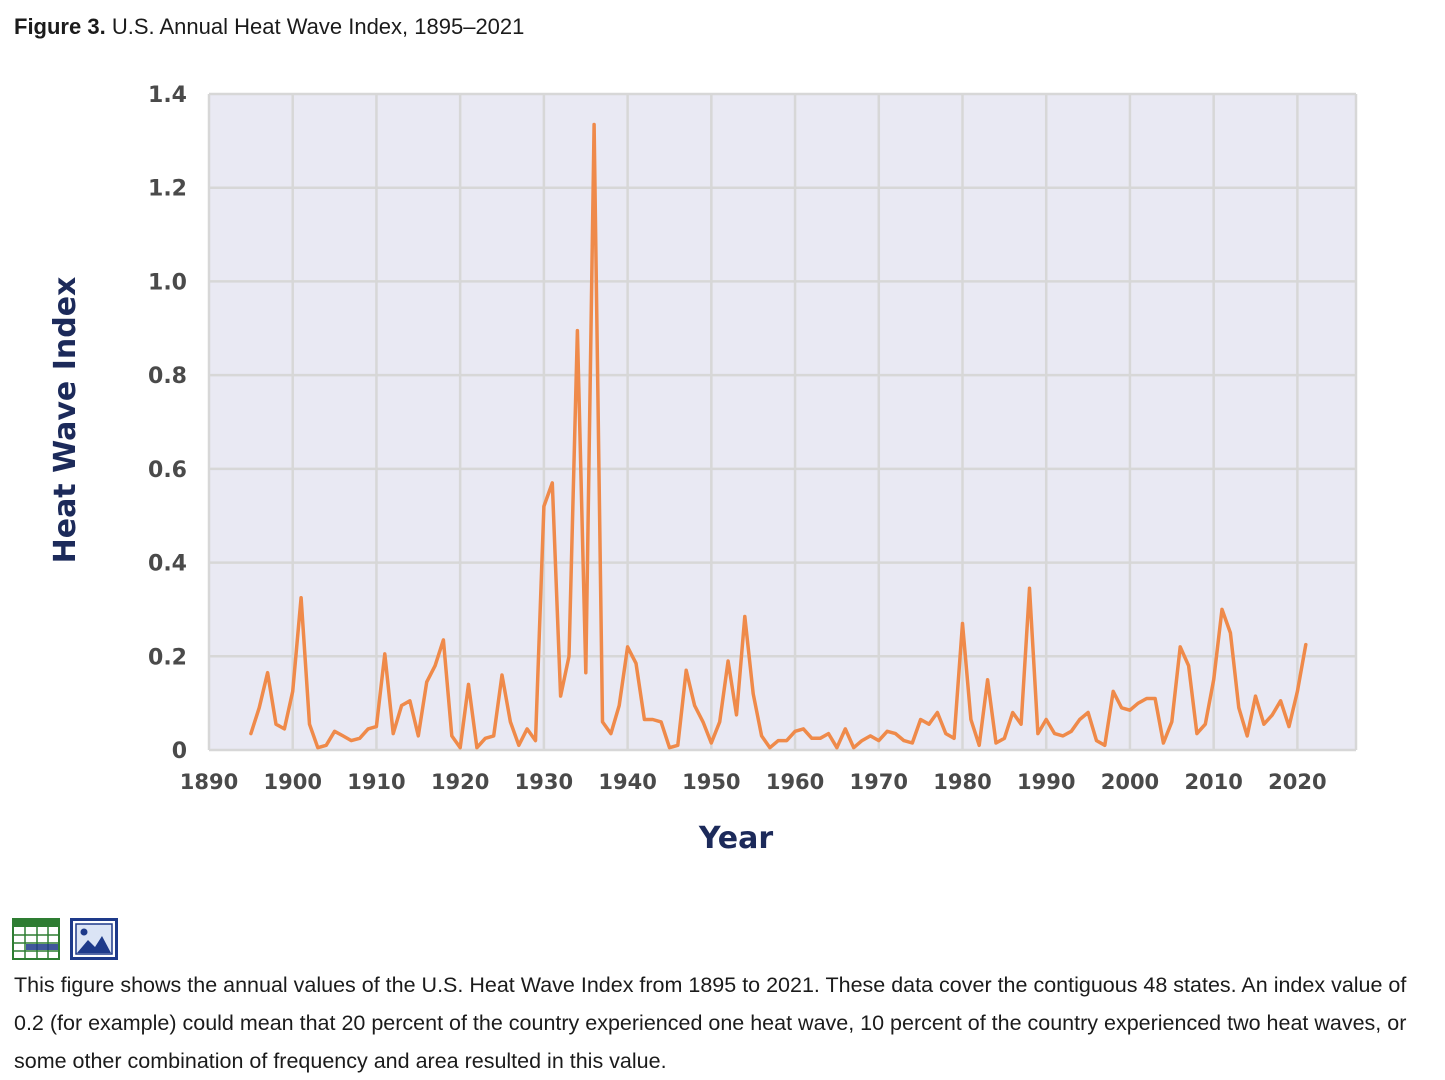 The height and width of the screenshot is (1080, 1445). Describe the element at coordinates (1297, 782) in the screenshot. I see `x-tick-label: 2020` at that location.